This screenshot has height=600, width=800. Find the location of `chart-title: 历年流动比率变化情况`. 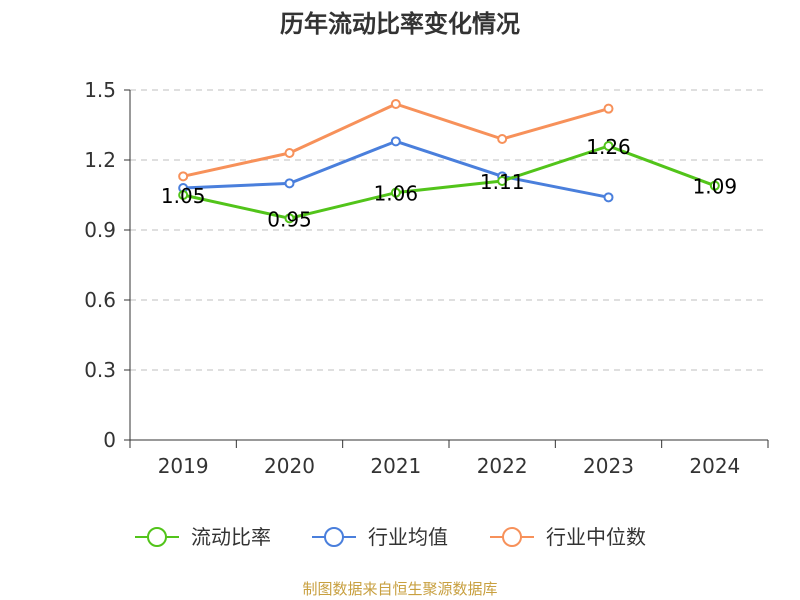

chart-title: 历年流动比率变化情况 is located at coordinates (400, 24).